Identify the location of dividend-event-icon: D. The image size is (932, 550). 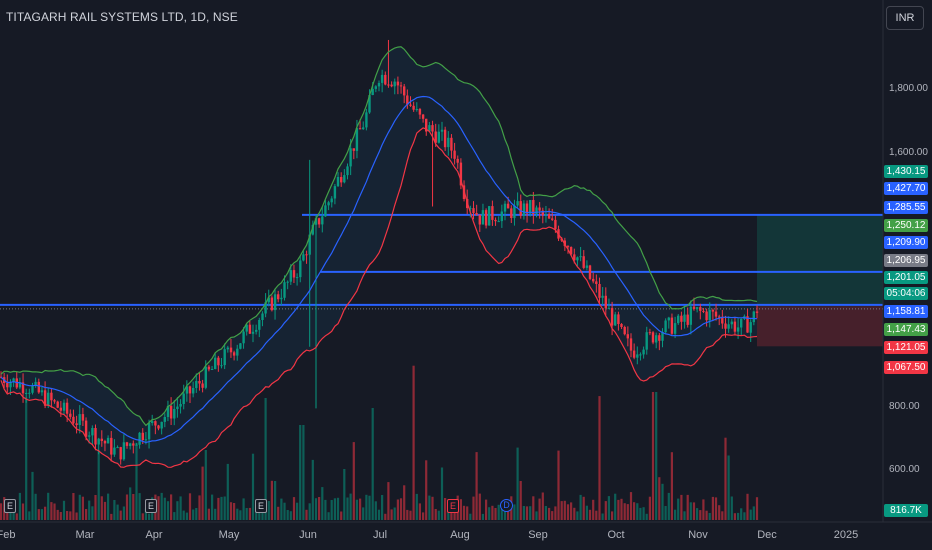
(506, 505).